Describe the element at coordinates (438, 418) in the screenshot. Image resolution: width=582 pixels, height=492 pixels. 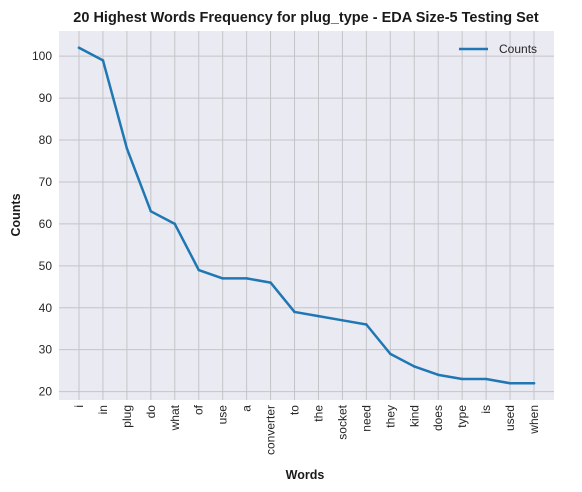
I see `x-tick-label: does` at that location.